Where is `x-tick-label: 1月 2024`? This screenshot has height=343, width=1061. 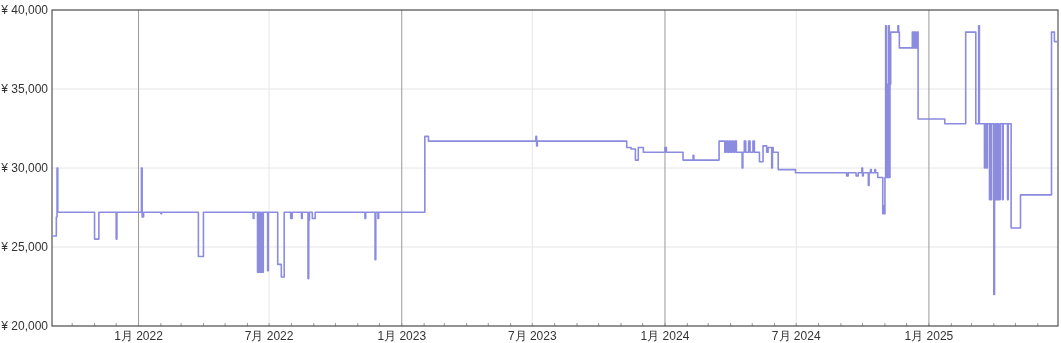 x-tick-label: 1月 2024 is located at coordinates (665, 336).